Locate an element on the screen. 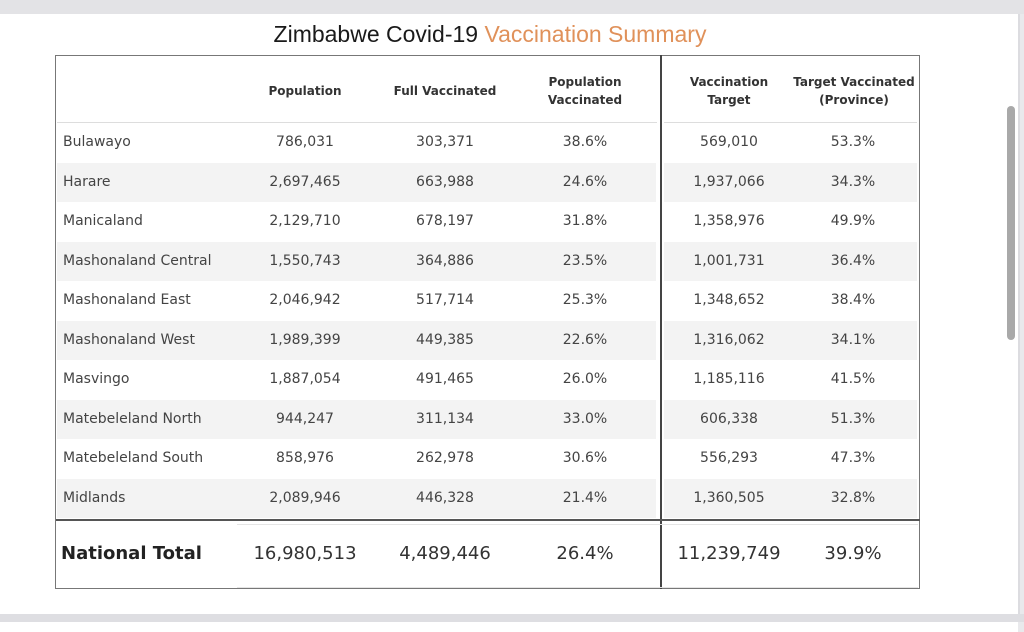  cell-full-vaccinated: 311,134 is located at coordinates (445, 418).